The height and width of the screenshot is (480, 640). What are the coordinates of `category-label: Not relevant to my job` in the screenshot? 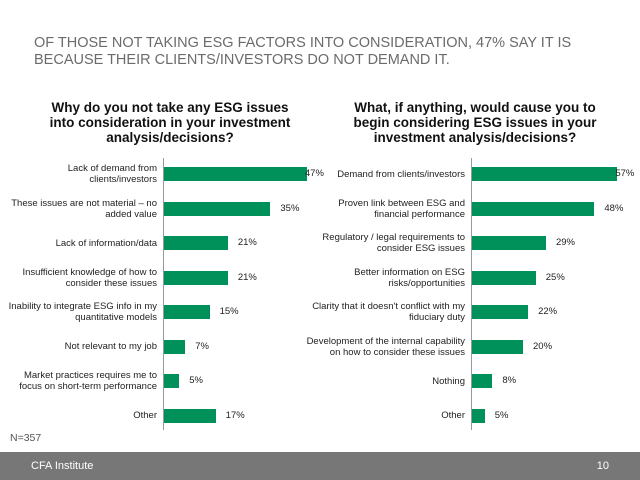 It's located at (110, 346).